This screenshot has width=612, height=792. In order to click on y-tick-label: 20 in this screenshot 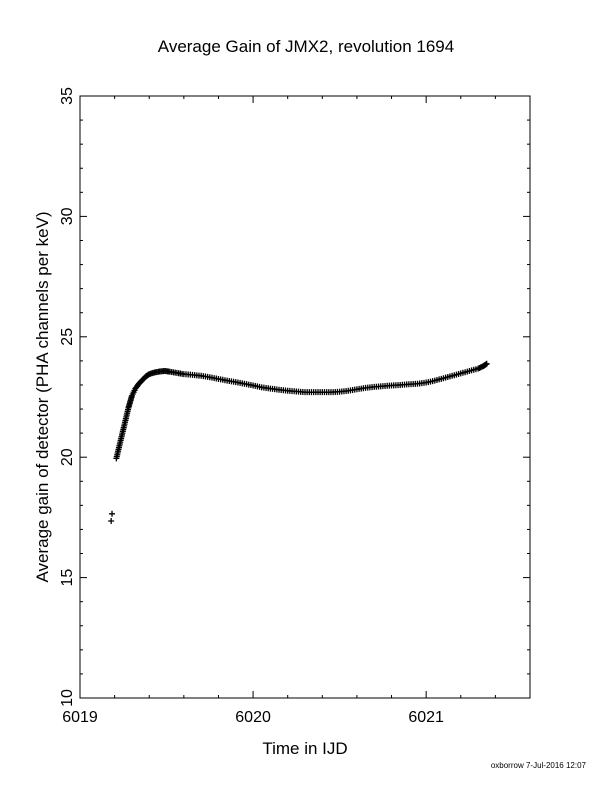, I will do `click(67, 457)`.